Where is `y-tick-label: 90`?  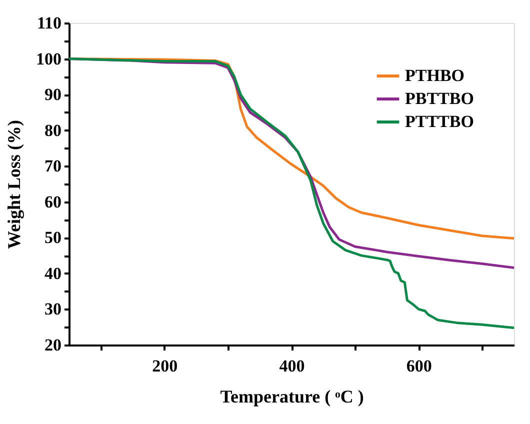
y-tick-label: 90 is located at coordinates (53, 94).